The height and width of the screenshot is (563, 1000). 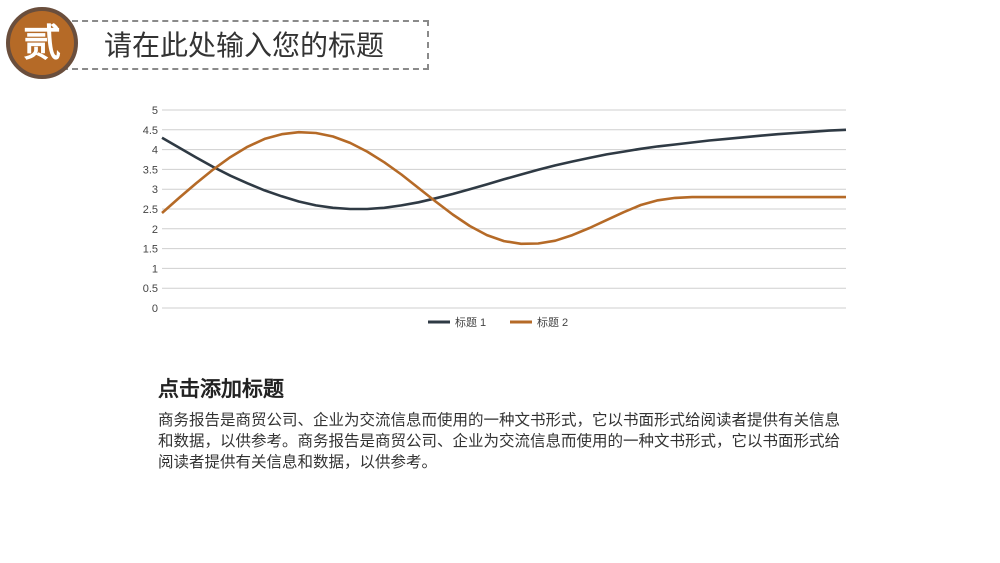 I want to click on y-tick-label: 1, so click(x=155, y=269).